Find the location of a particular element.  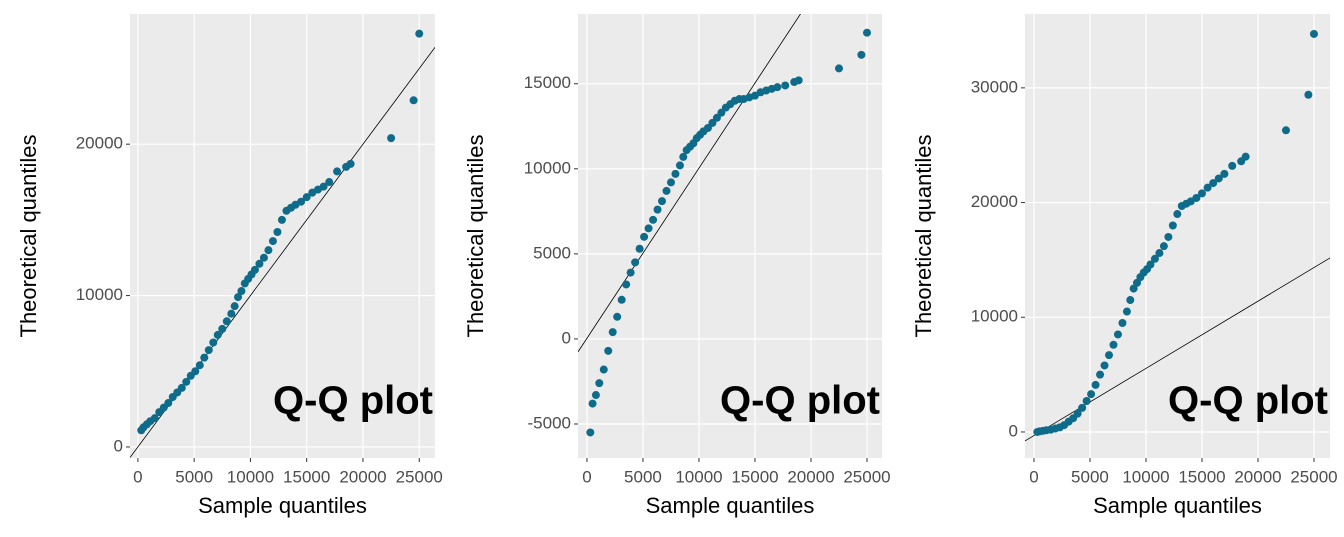

y-tick-label: 20000 is located at coordinates (994, 201).